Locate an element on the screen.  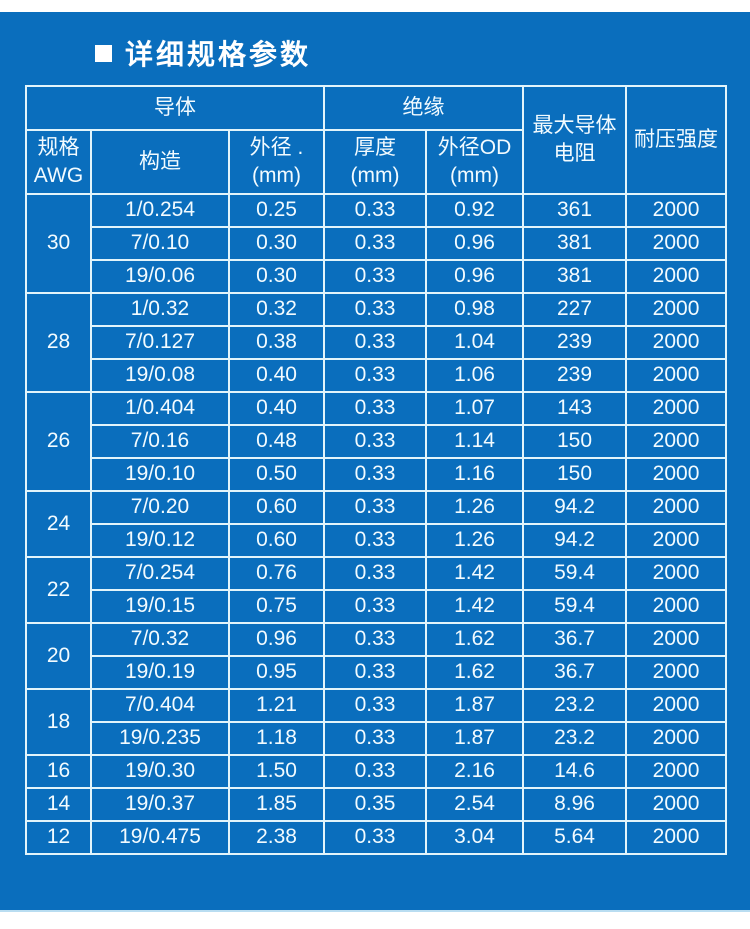
table-row: 18 7/0.404 1.21 0.33 1.87 23.2 2000 is located at coordinates (376, 722).